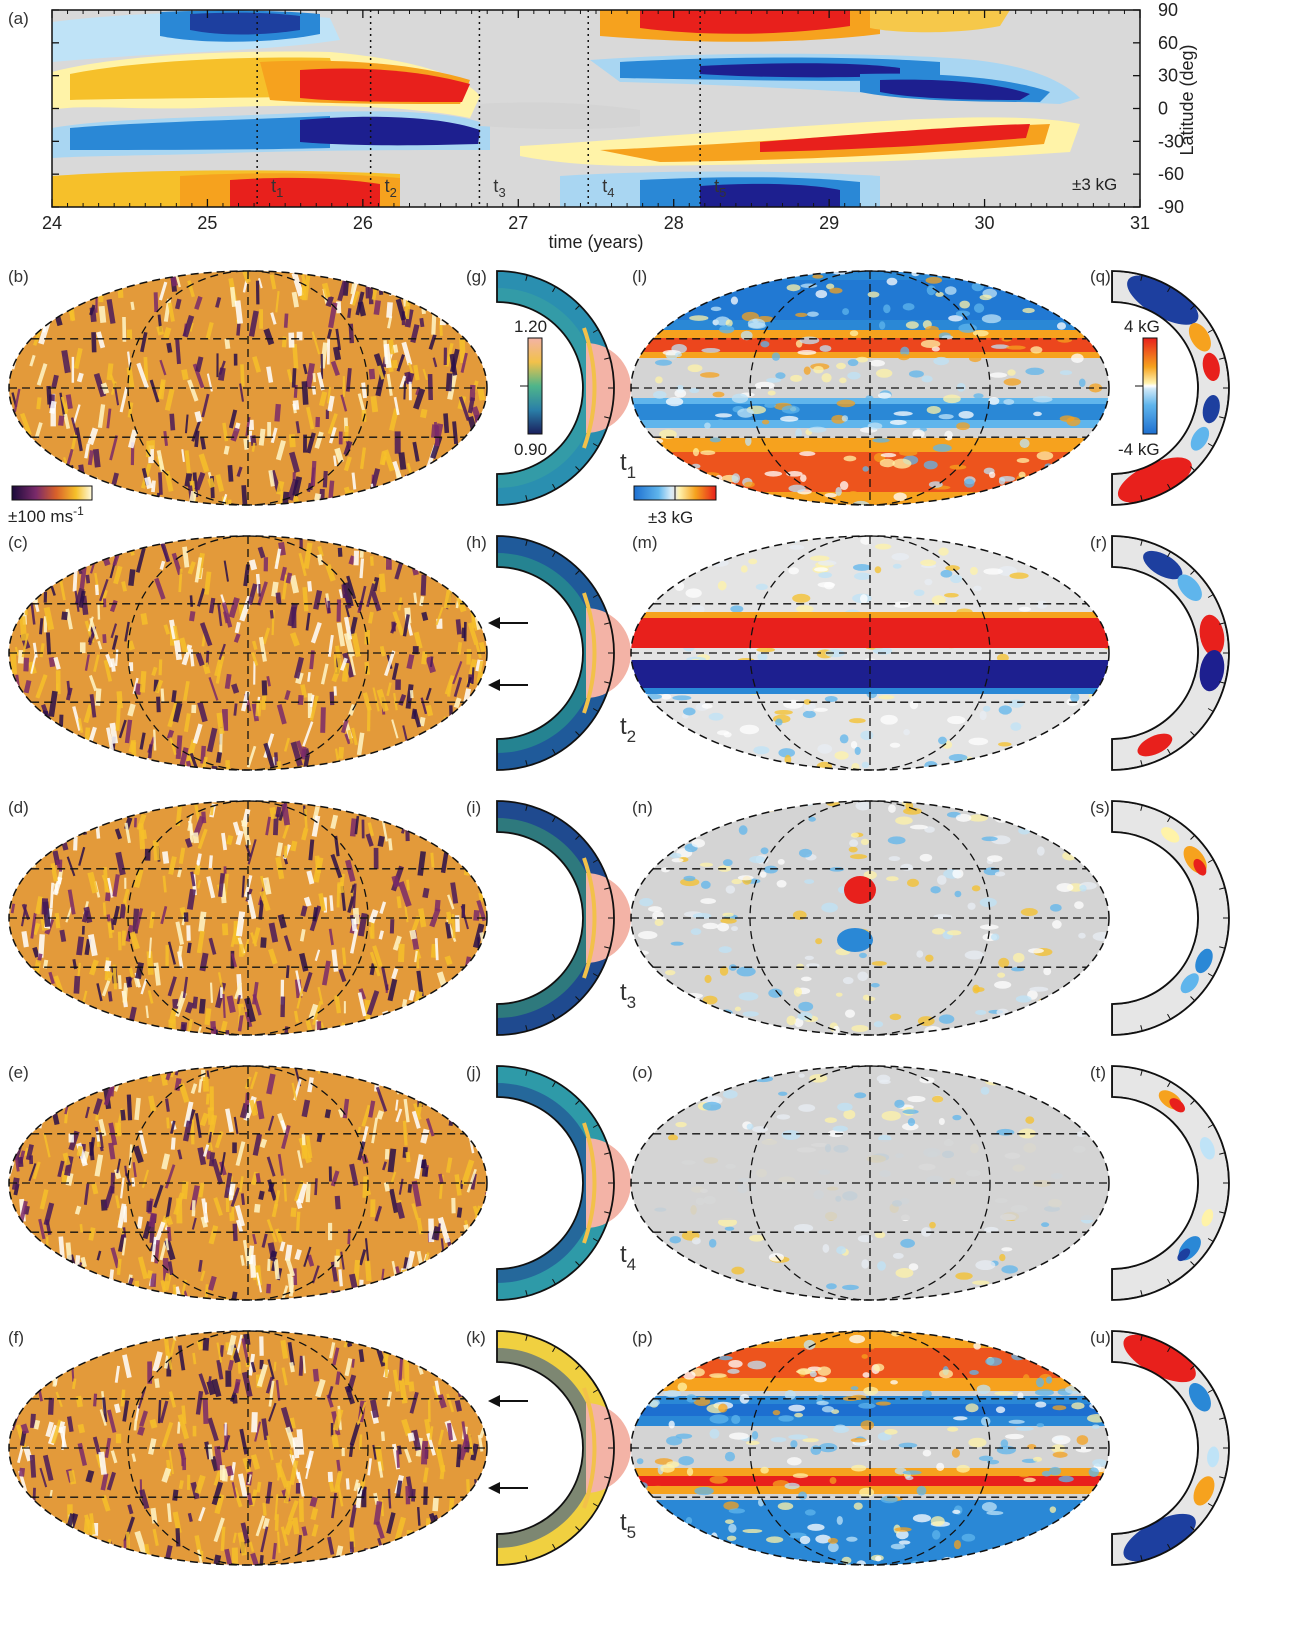 The height and width of the screenshot is (1645, 1305). Describe the element at coordinates (628, 995) in the screenshot. I see `row-time-label: t3` at that location.